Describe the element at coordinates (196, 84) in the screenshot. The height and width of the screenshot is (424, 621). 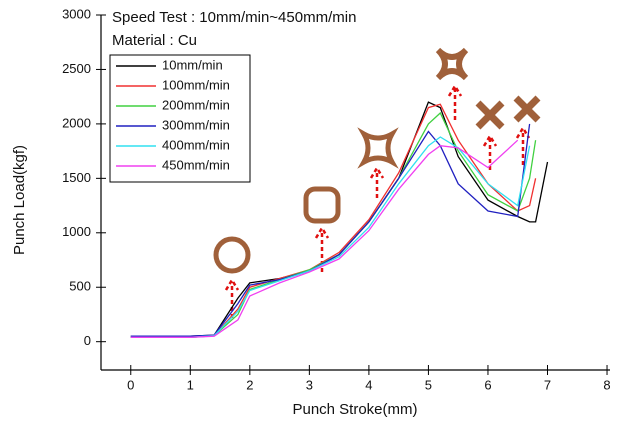
I see `legend-label: 100mm/min` at that location.